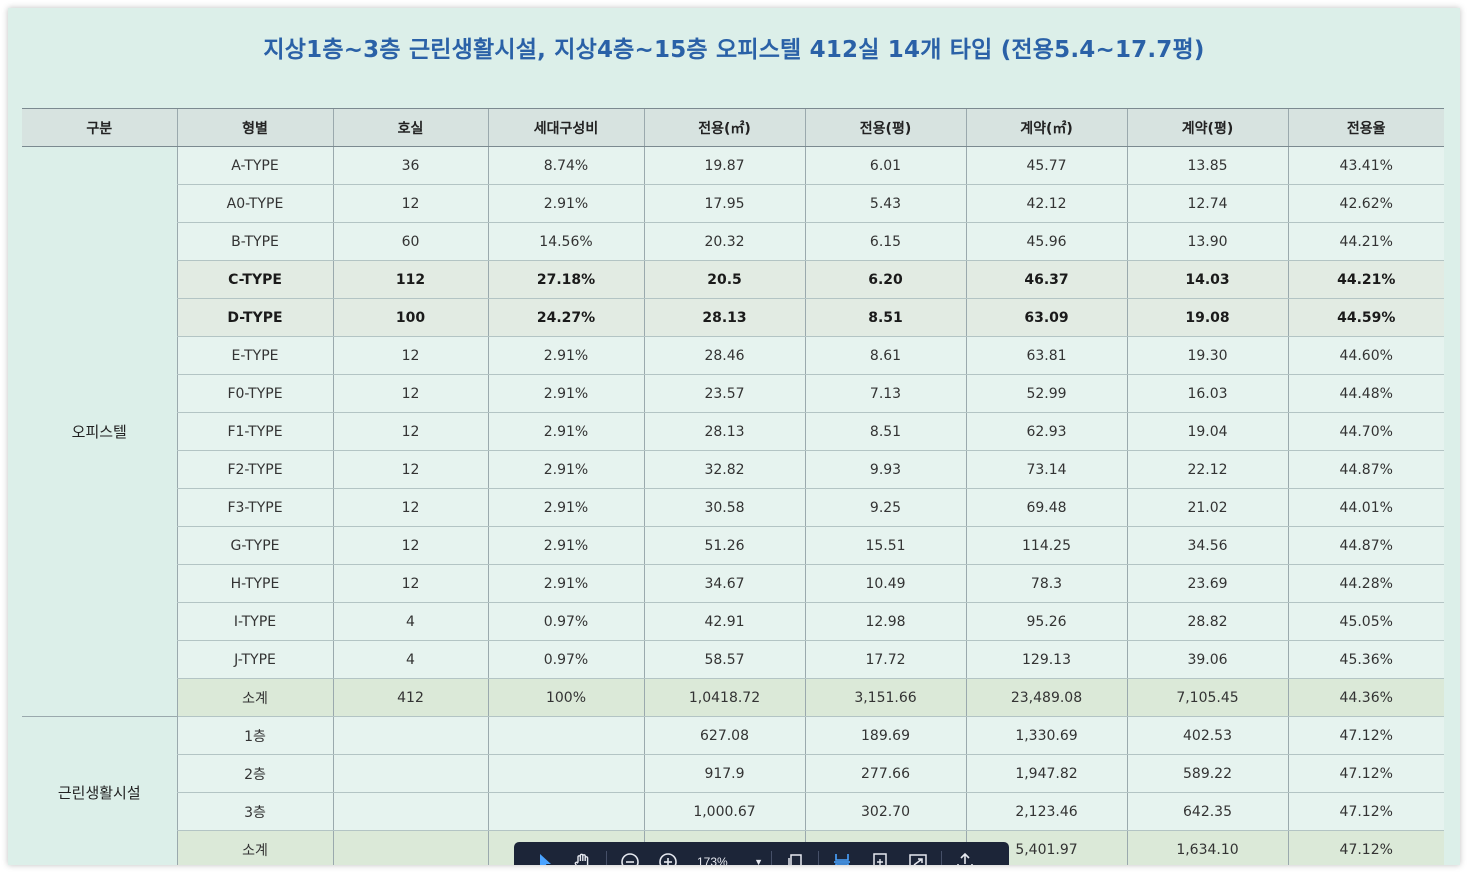 The width and height of the screenshot is (1468, 873). Describe the element at coordinates (1365, 165) in the screenshot. I see `exclusive-rate-cell: 43.41%` at that location.